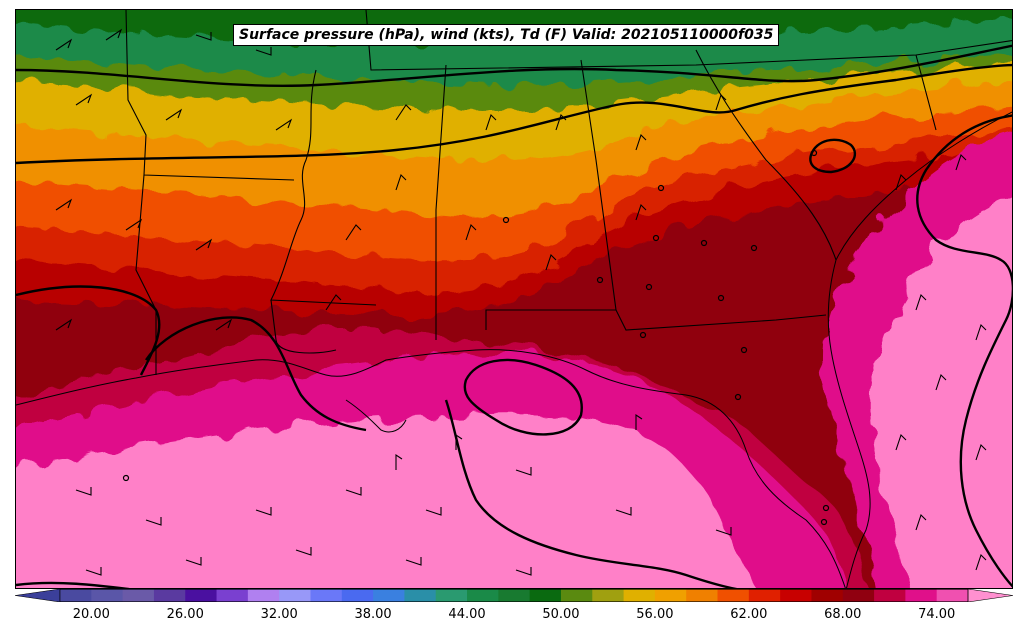 Image resolution: width=1022 pixels, height=633 pixels. What do you see at coordinates (373, 614) in the screenshot?
I see `colorbar-tick-label: 38.00` at bounding box center [373, 614].